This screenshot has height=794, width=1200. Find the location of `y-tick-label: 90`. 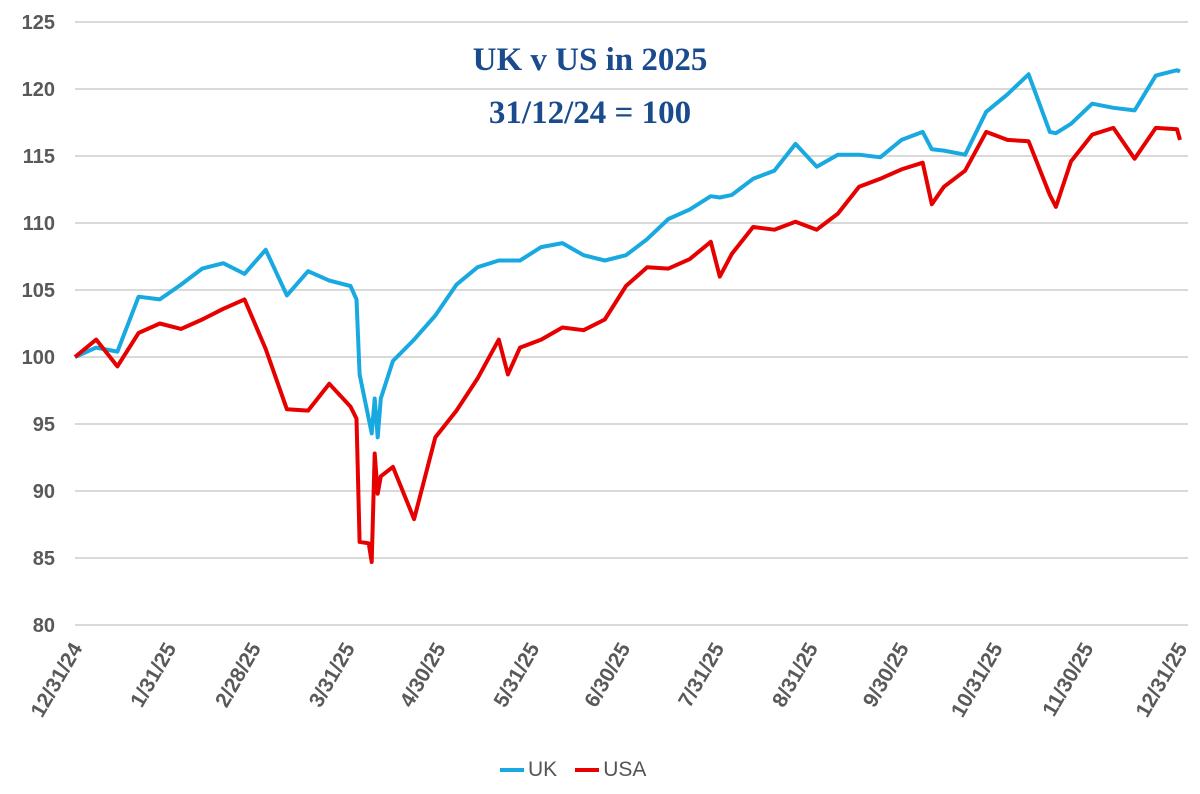

y-tick-label: 90 is located at coordinates (44, 492).